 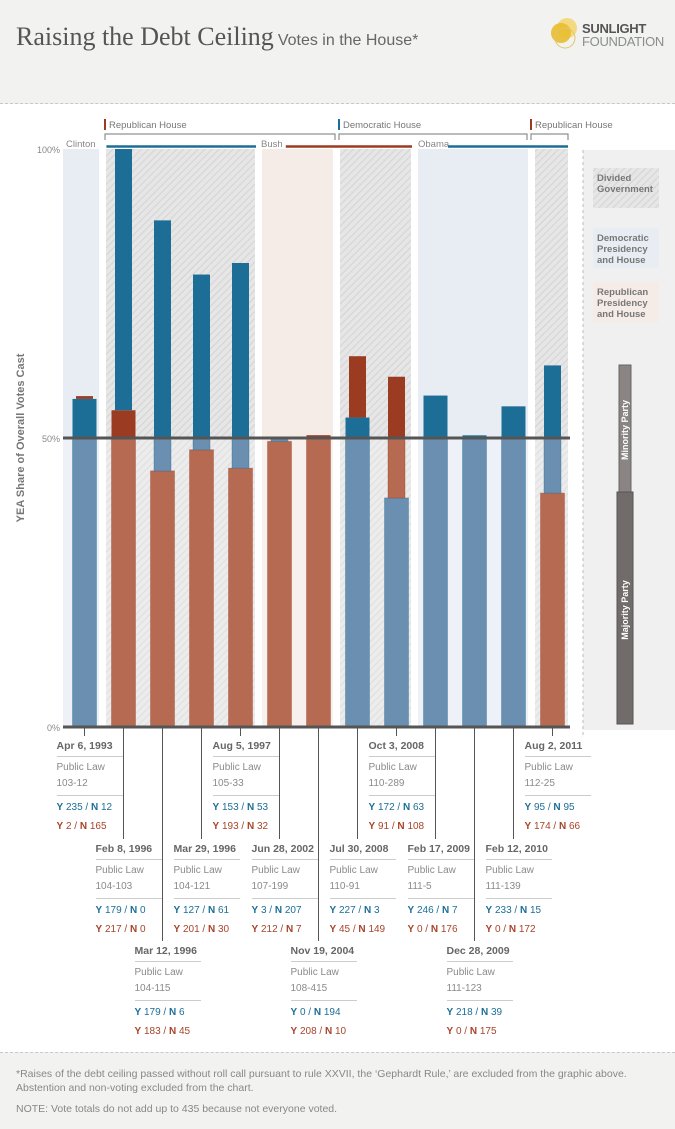 I want to click on legend-majority-label: Majority Party, so click(x=625, y=610).